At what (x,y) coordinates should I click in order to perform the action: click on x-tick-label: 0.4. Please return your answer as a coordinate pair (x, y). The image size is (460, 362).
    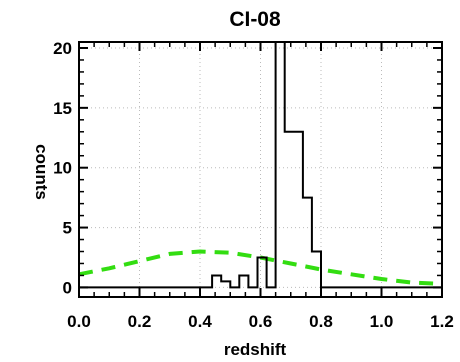
    Looking at the image, I should click on (200, 321).